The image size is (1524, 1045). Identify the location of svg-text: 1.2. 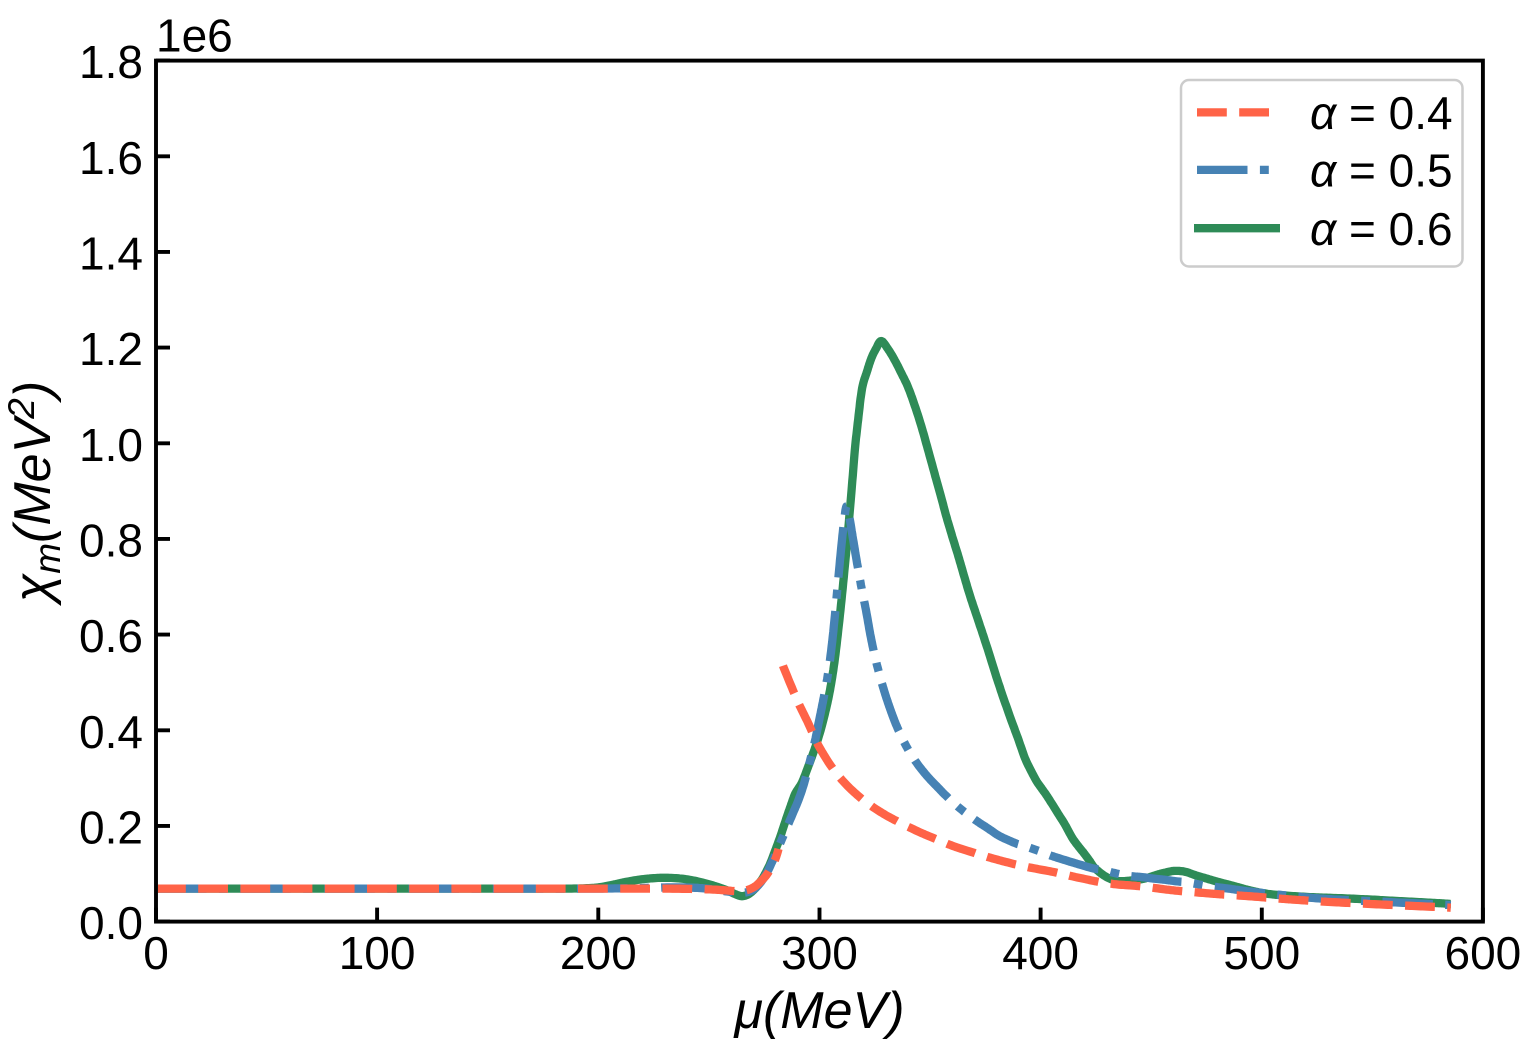
(111, 349).